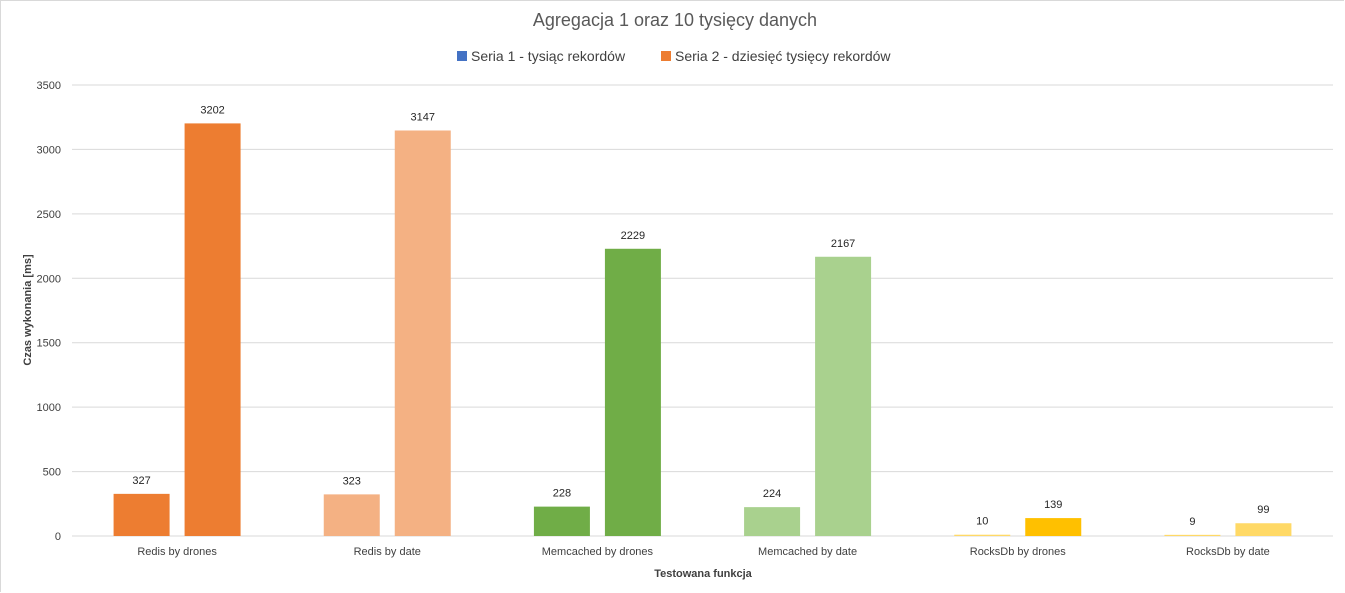 Image resolution: width=1345 pixels, height=593 pixels. Describe the element at coordinates (807, 552) in the screenshot. I see `x-category-label: Memcached by date` at that location.